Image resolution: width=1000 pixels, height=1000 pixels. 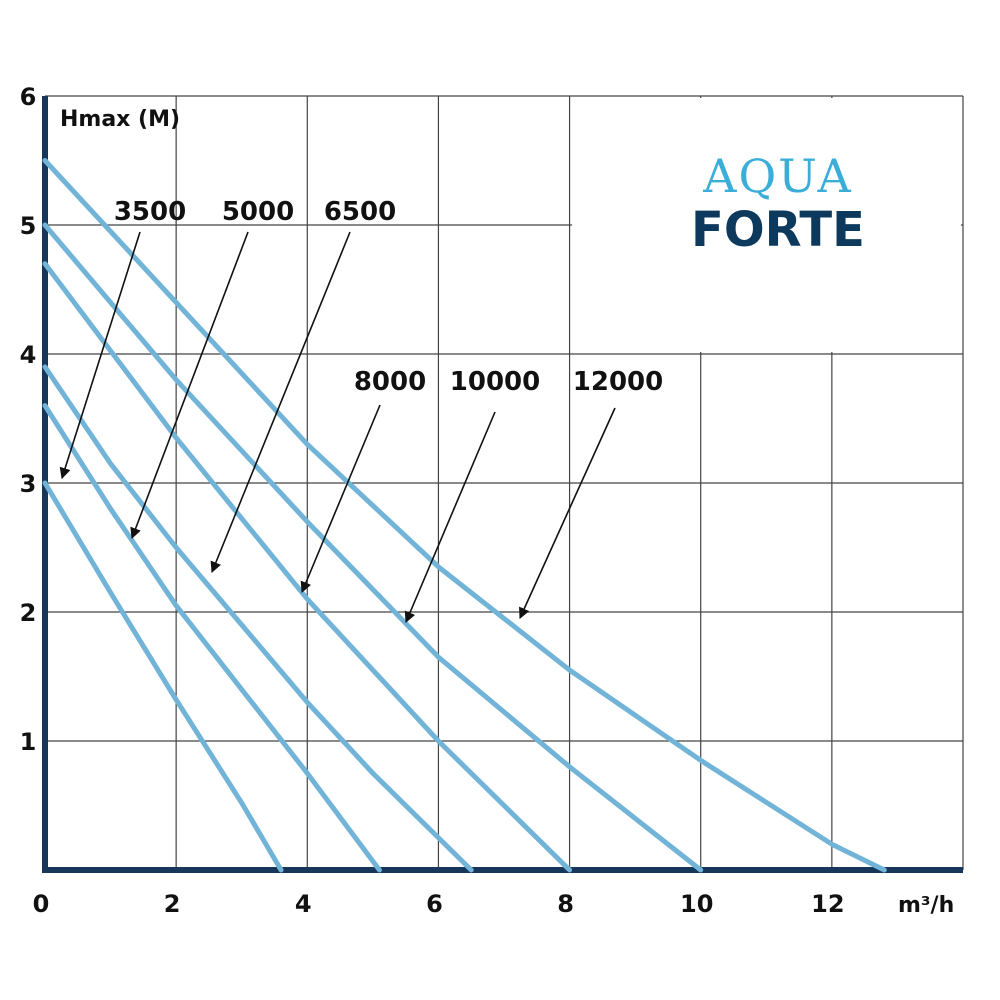 I want to click on logo-top: AQUA, so click(x=777, y=176).